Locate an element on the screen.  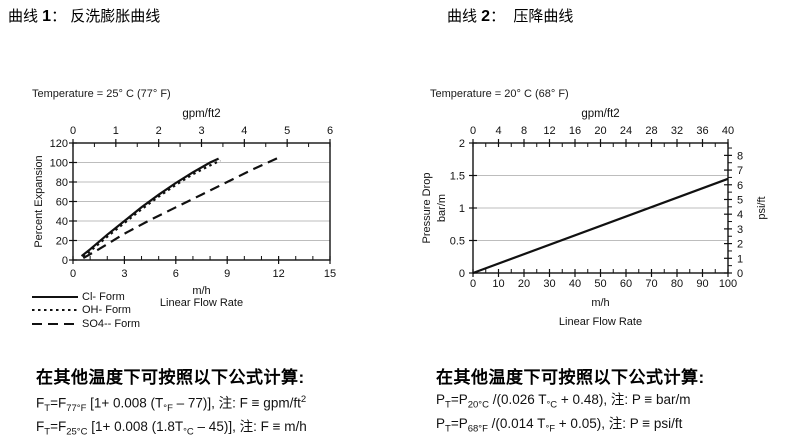
svg-text: 15 is located at coordinates (330, 274).